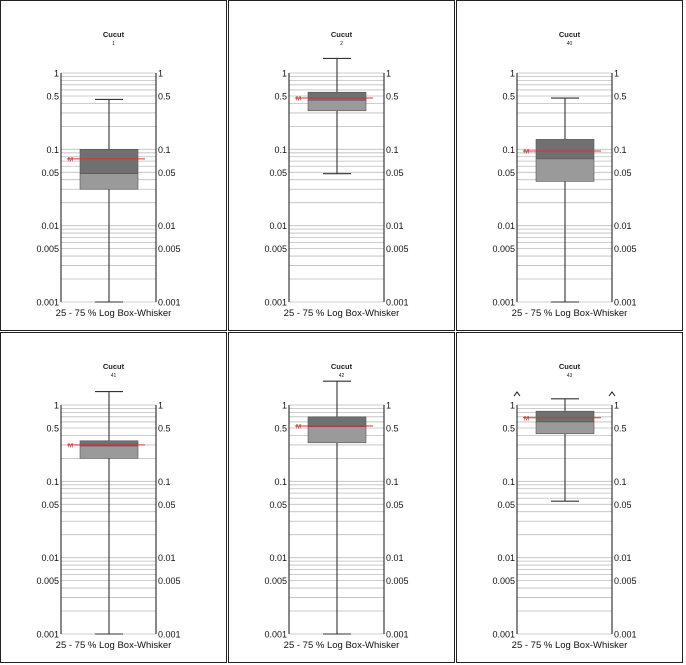 The width and height of the screenshot is (686, 665). What do you see at coordinates (113, 44) in the screenshot?
I see `chart-subtitle: 1` at bounding box center [113, 44].